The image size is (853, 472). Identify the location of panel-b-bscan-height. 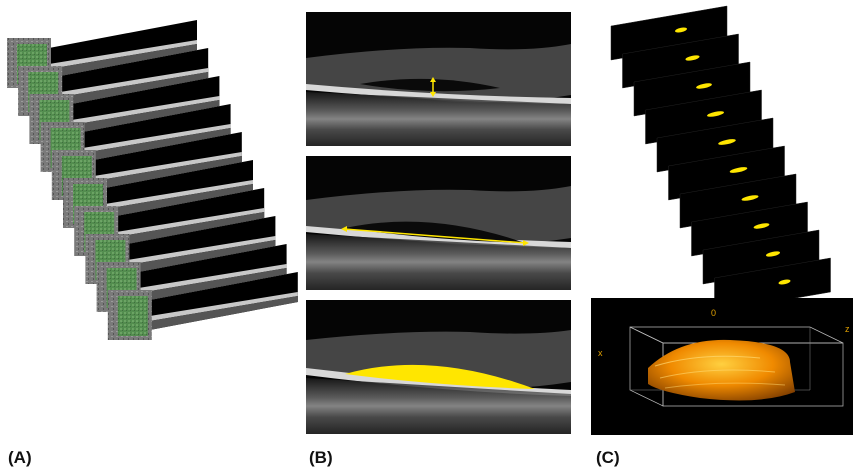
(438, 79).